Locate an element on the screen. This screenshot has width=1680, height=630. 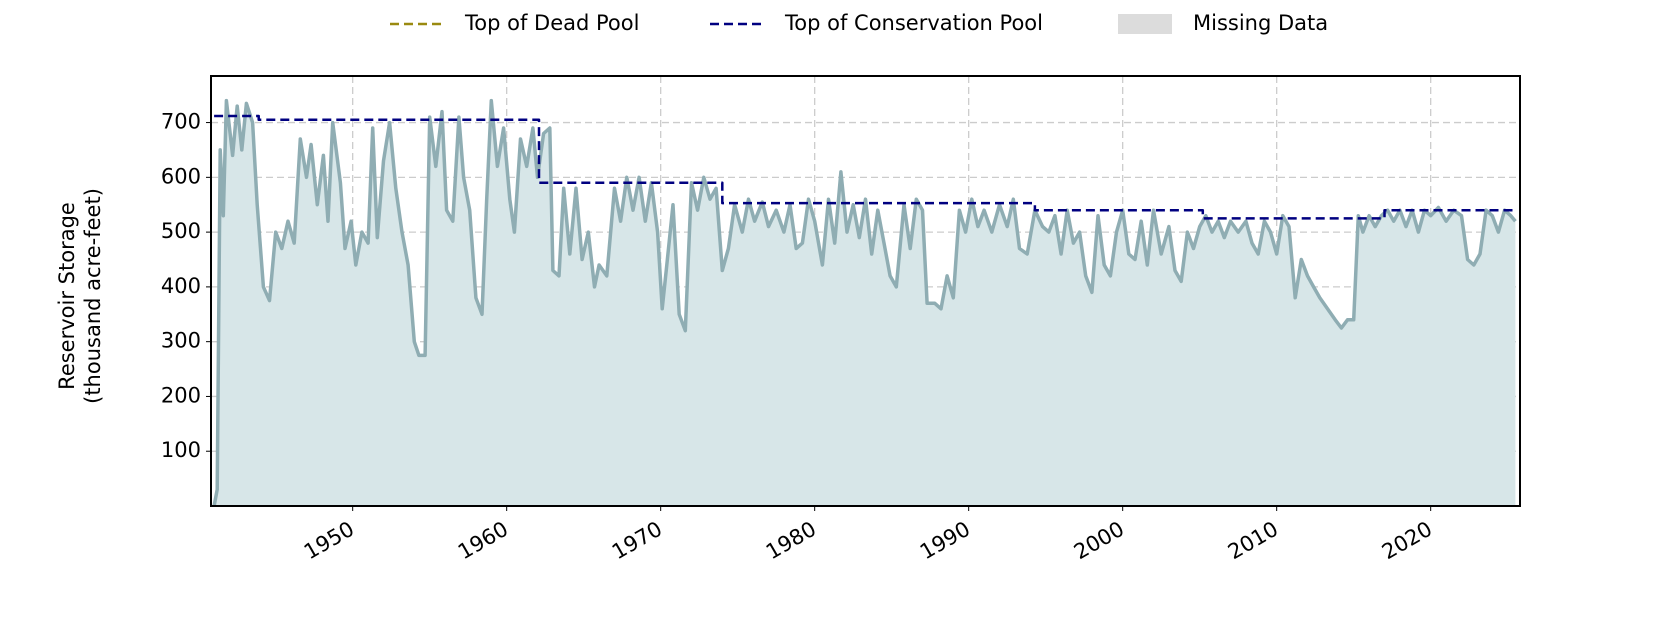
y-tick-label: 500 is located at coordinates (181, 231).